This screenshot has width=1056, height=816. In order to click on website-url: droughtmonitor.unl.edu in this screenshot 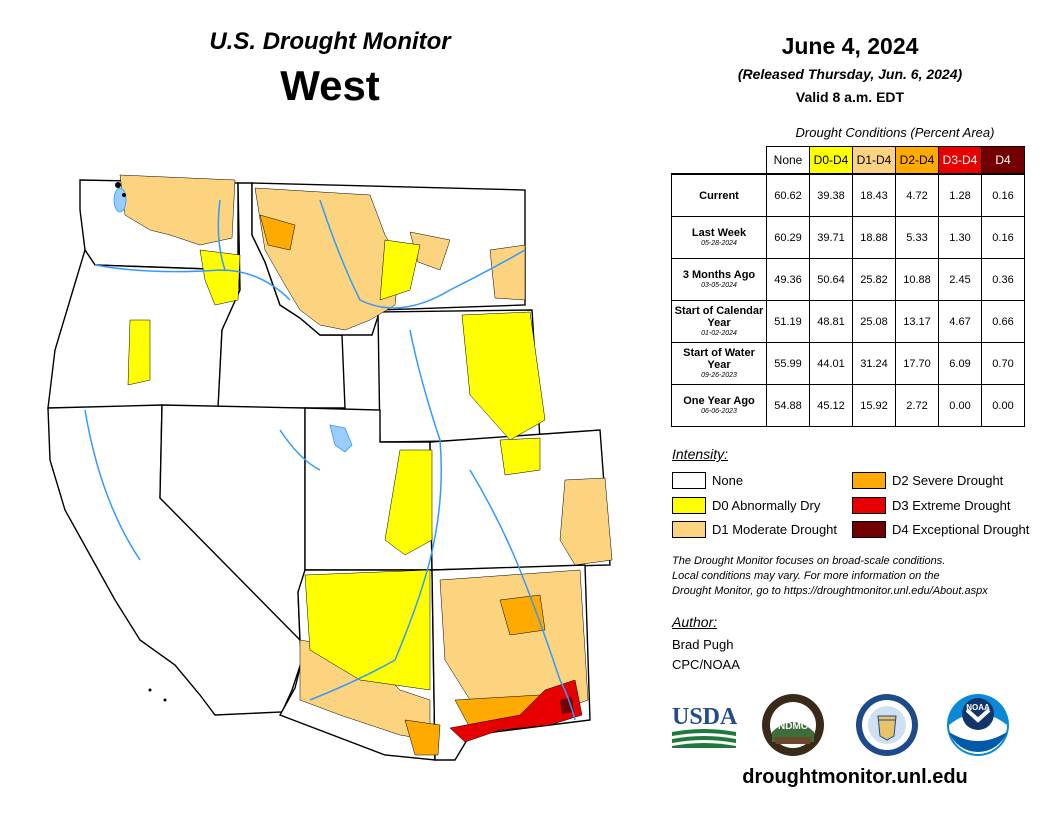, I will do `click(855, 777)`.